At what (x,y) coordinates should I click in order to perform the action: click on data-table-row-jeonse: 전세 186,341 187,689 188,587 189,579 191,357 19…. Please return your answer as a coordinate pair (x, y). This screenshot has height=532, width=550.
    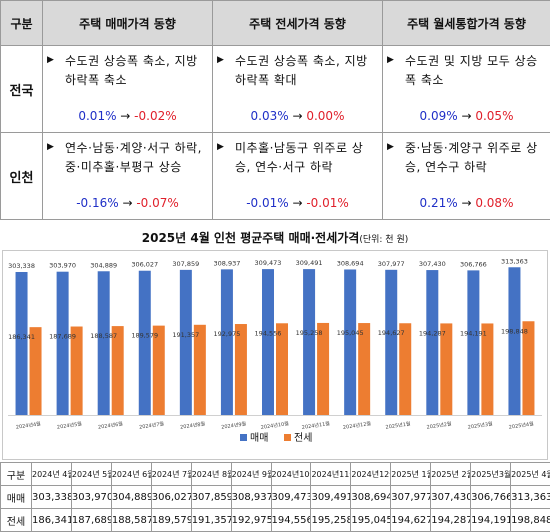
    Looking at the image, I should click on (275, 520).